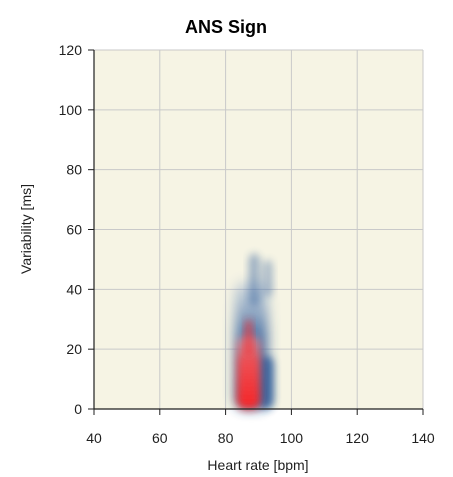  What do you see at coordinates (423, 438) in the screenshot?
I see `x-tick-label: 140` at bounding box center [423, 438].